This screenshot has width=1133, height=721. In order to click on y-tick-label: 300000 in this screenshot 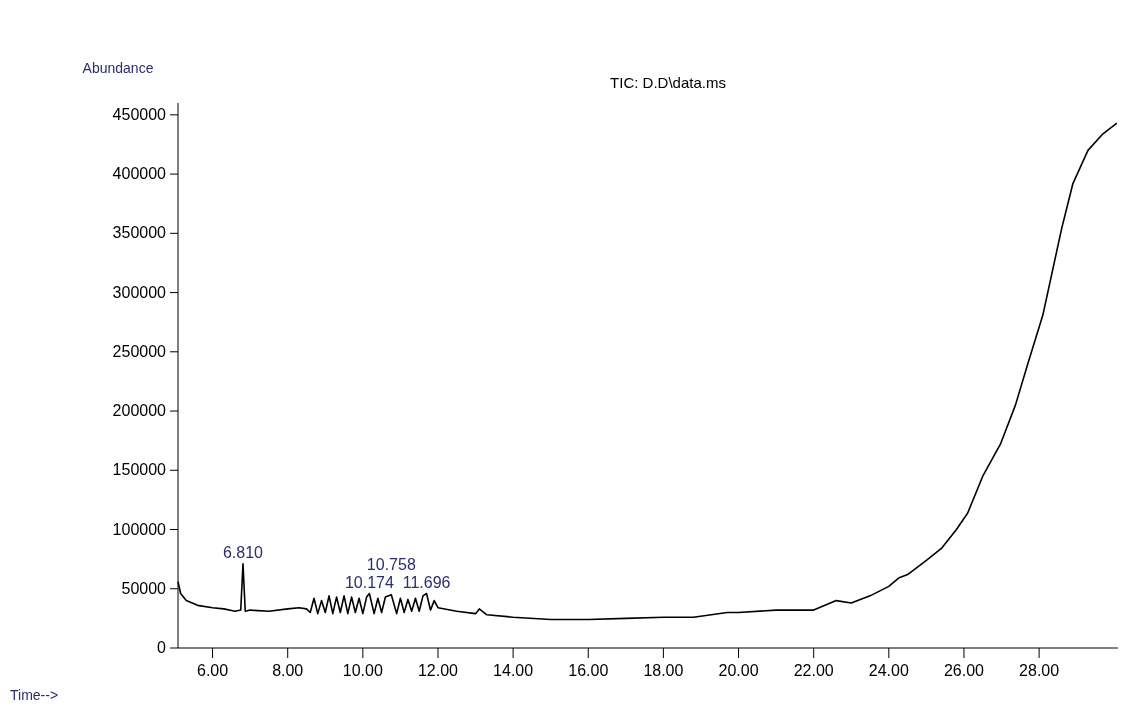, I will do `click(139, 292)`.